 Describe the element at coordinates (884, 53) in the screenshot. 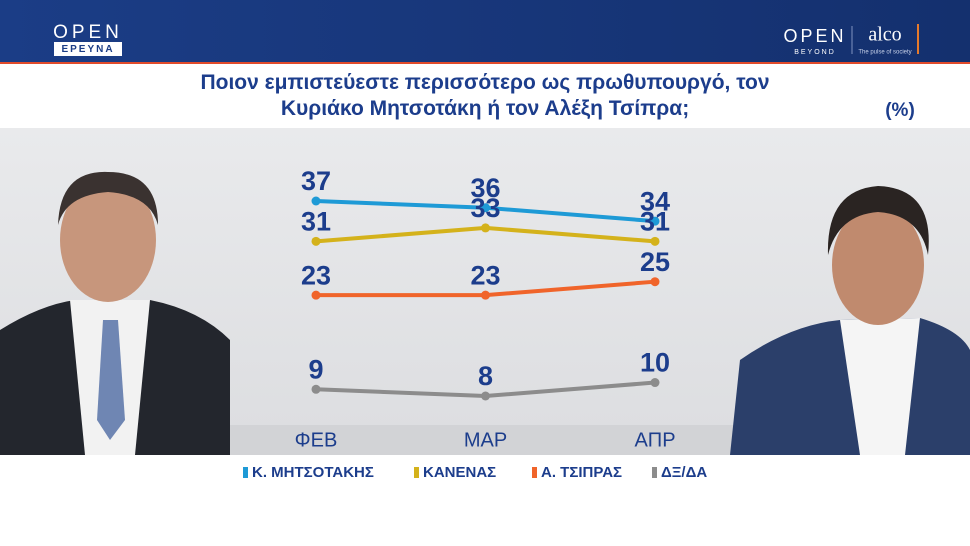

I see `partner-tagline: The pulse of society` at that location.